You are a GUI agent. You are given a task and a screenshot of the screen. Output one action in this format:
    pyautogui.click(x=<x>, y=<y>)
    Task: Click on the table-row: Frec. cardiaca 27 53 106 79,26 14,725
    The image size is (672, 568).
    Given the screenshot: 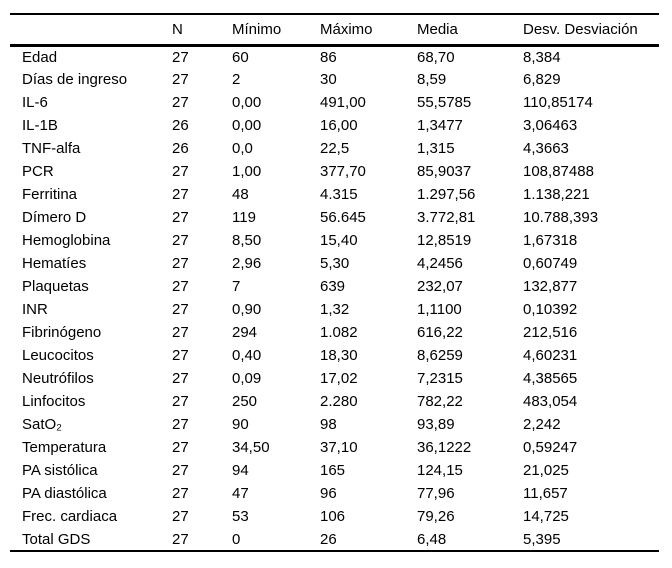 What is the action you would take?
    pyautogui.click(x=334, y=516)
    